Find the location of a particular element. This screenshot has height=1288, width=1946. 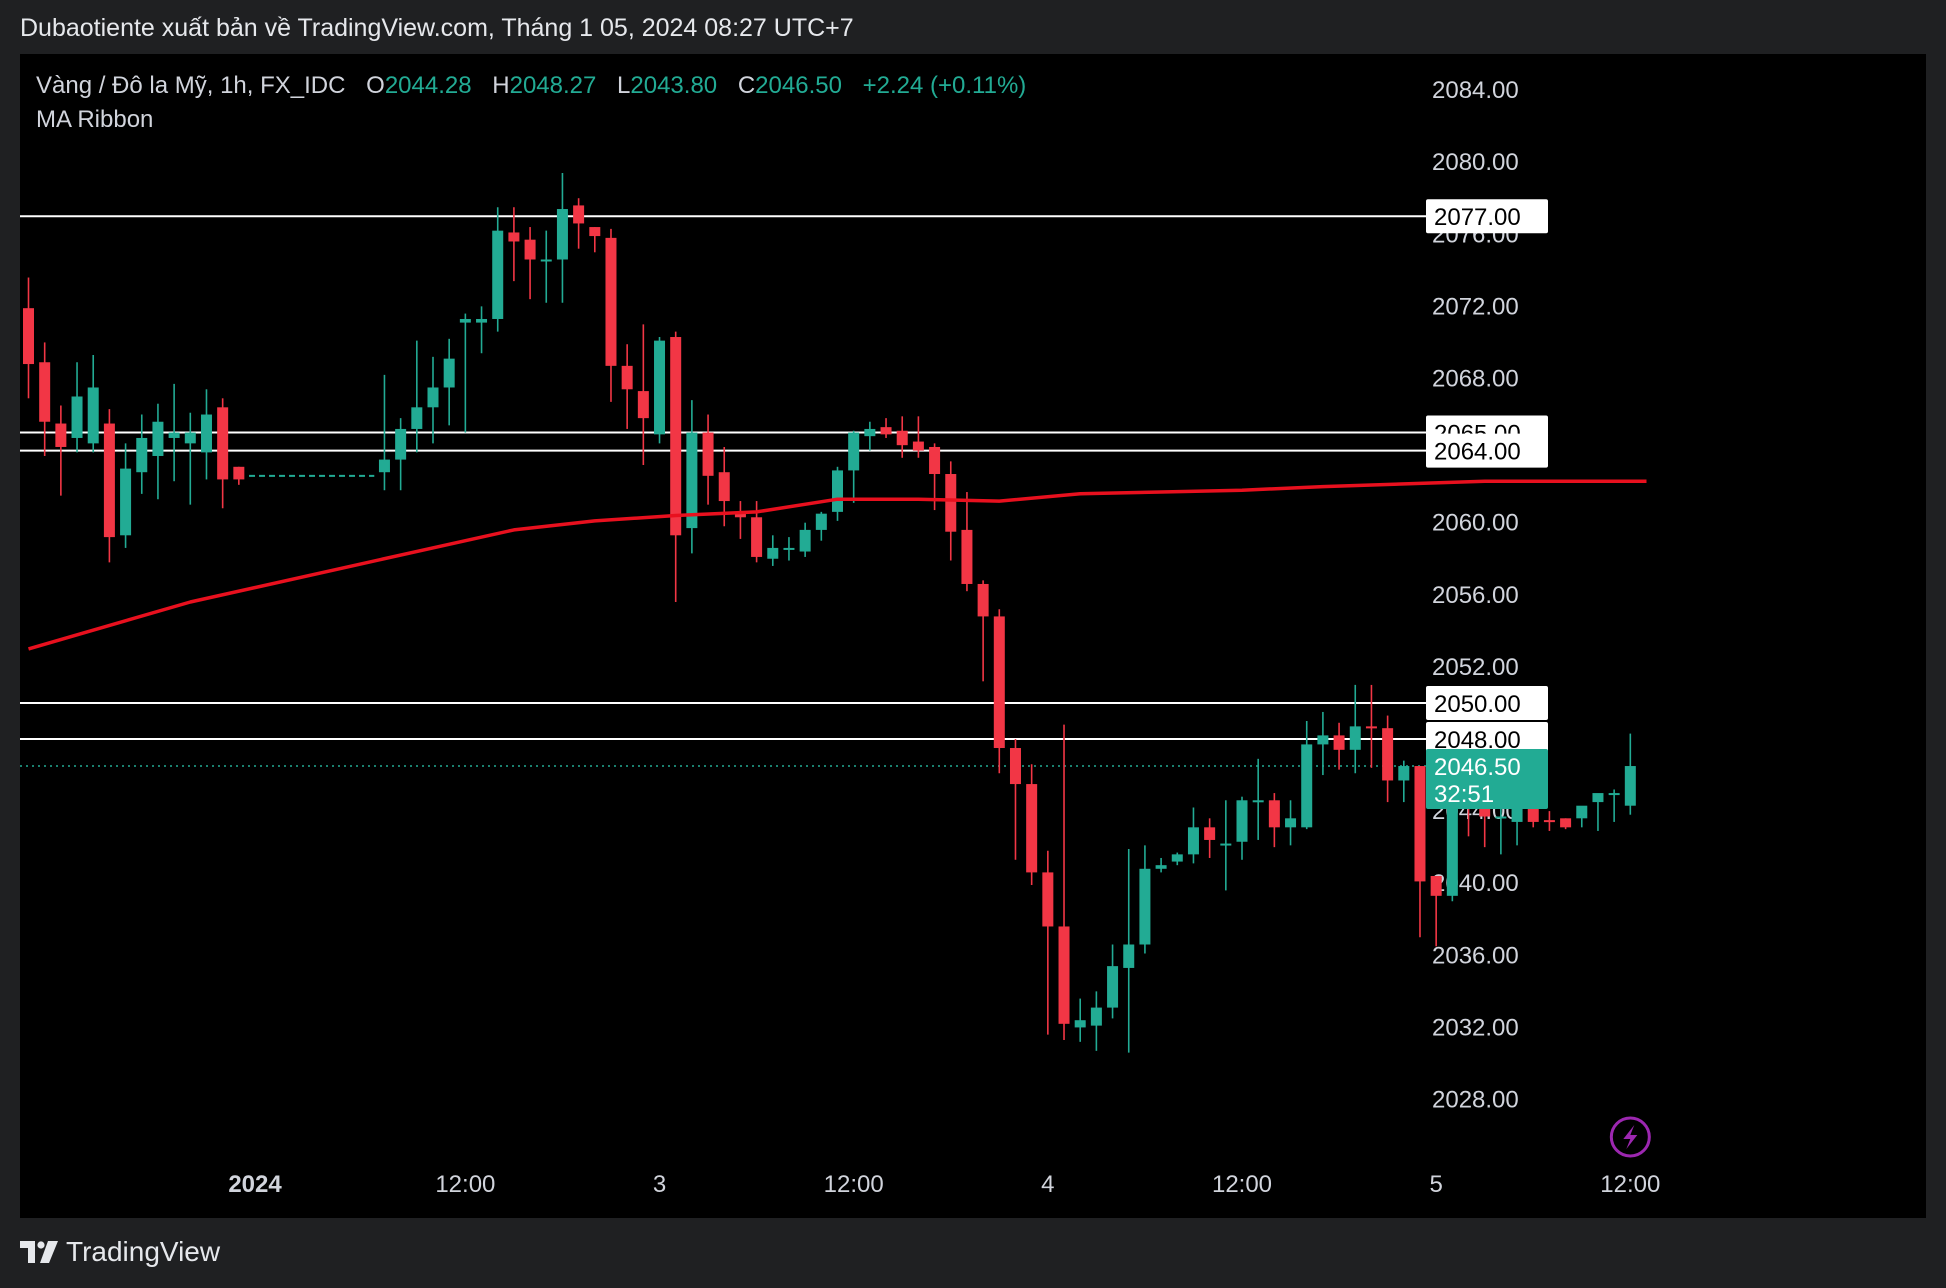

last-price-tag is located at coordinates (1487, 779).